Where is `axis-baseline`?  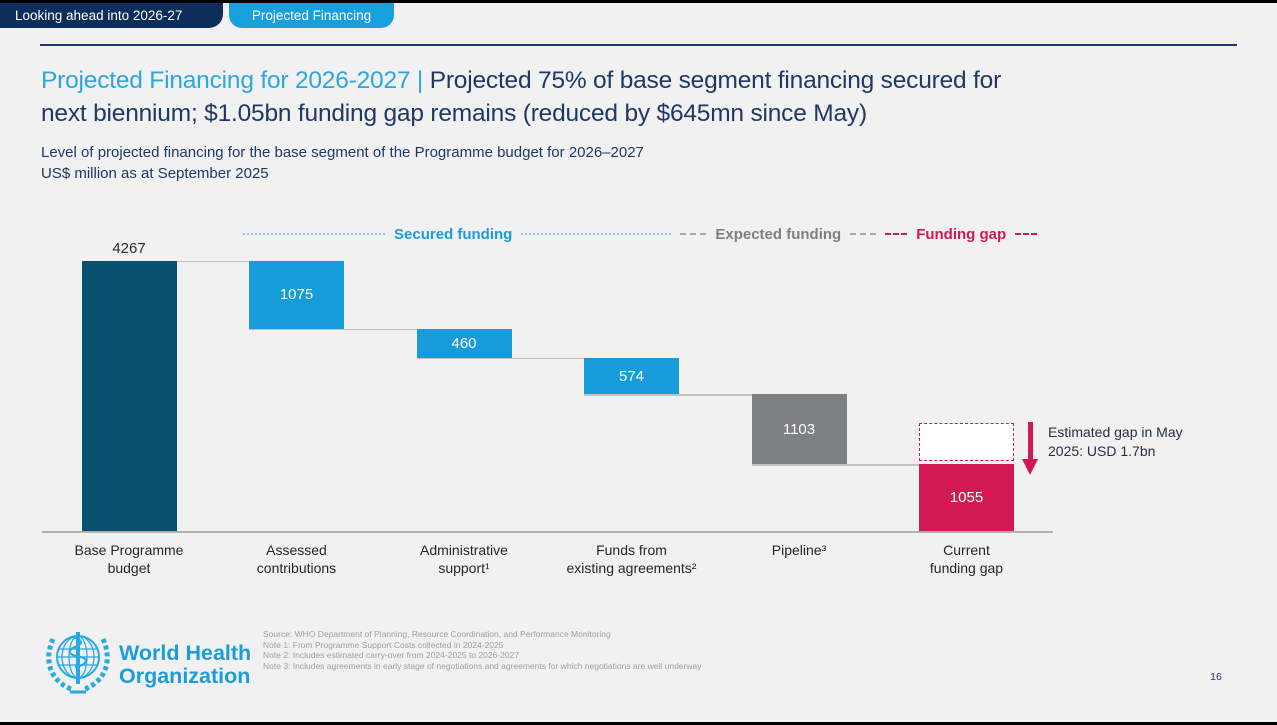 axis-baseline is located at coordinates (547, 532).